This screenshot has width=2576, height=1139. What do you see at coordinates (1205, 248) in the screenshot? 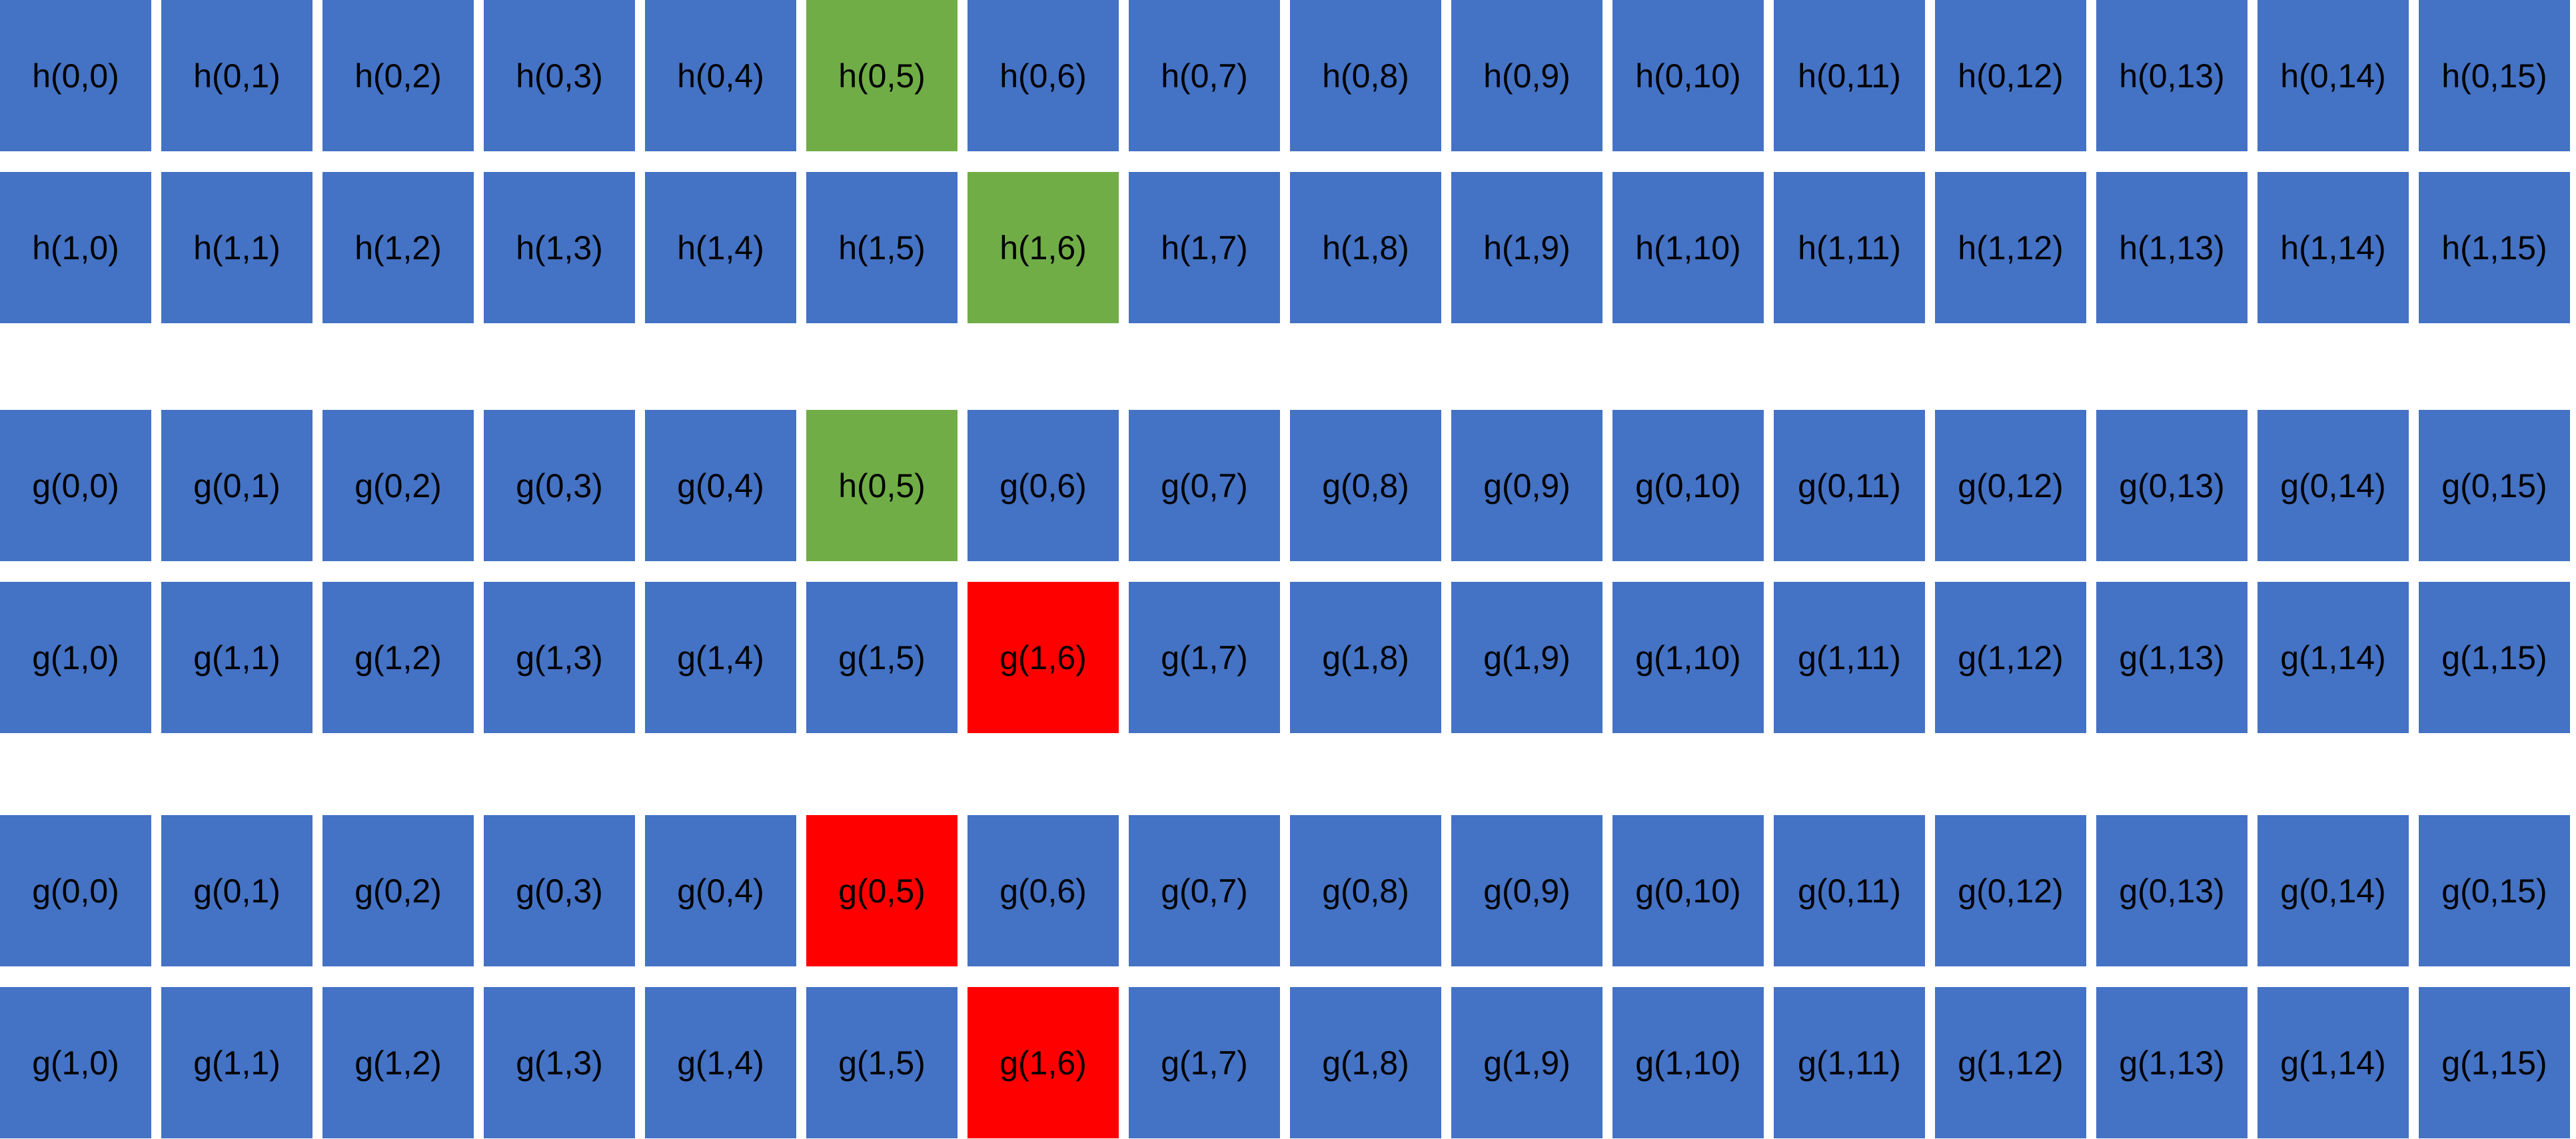
I see `grid-cell: h(1,7)` at bounding box center [1205, 248].